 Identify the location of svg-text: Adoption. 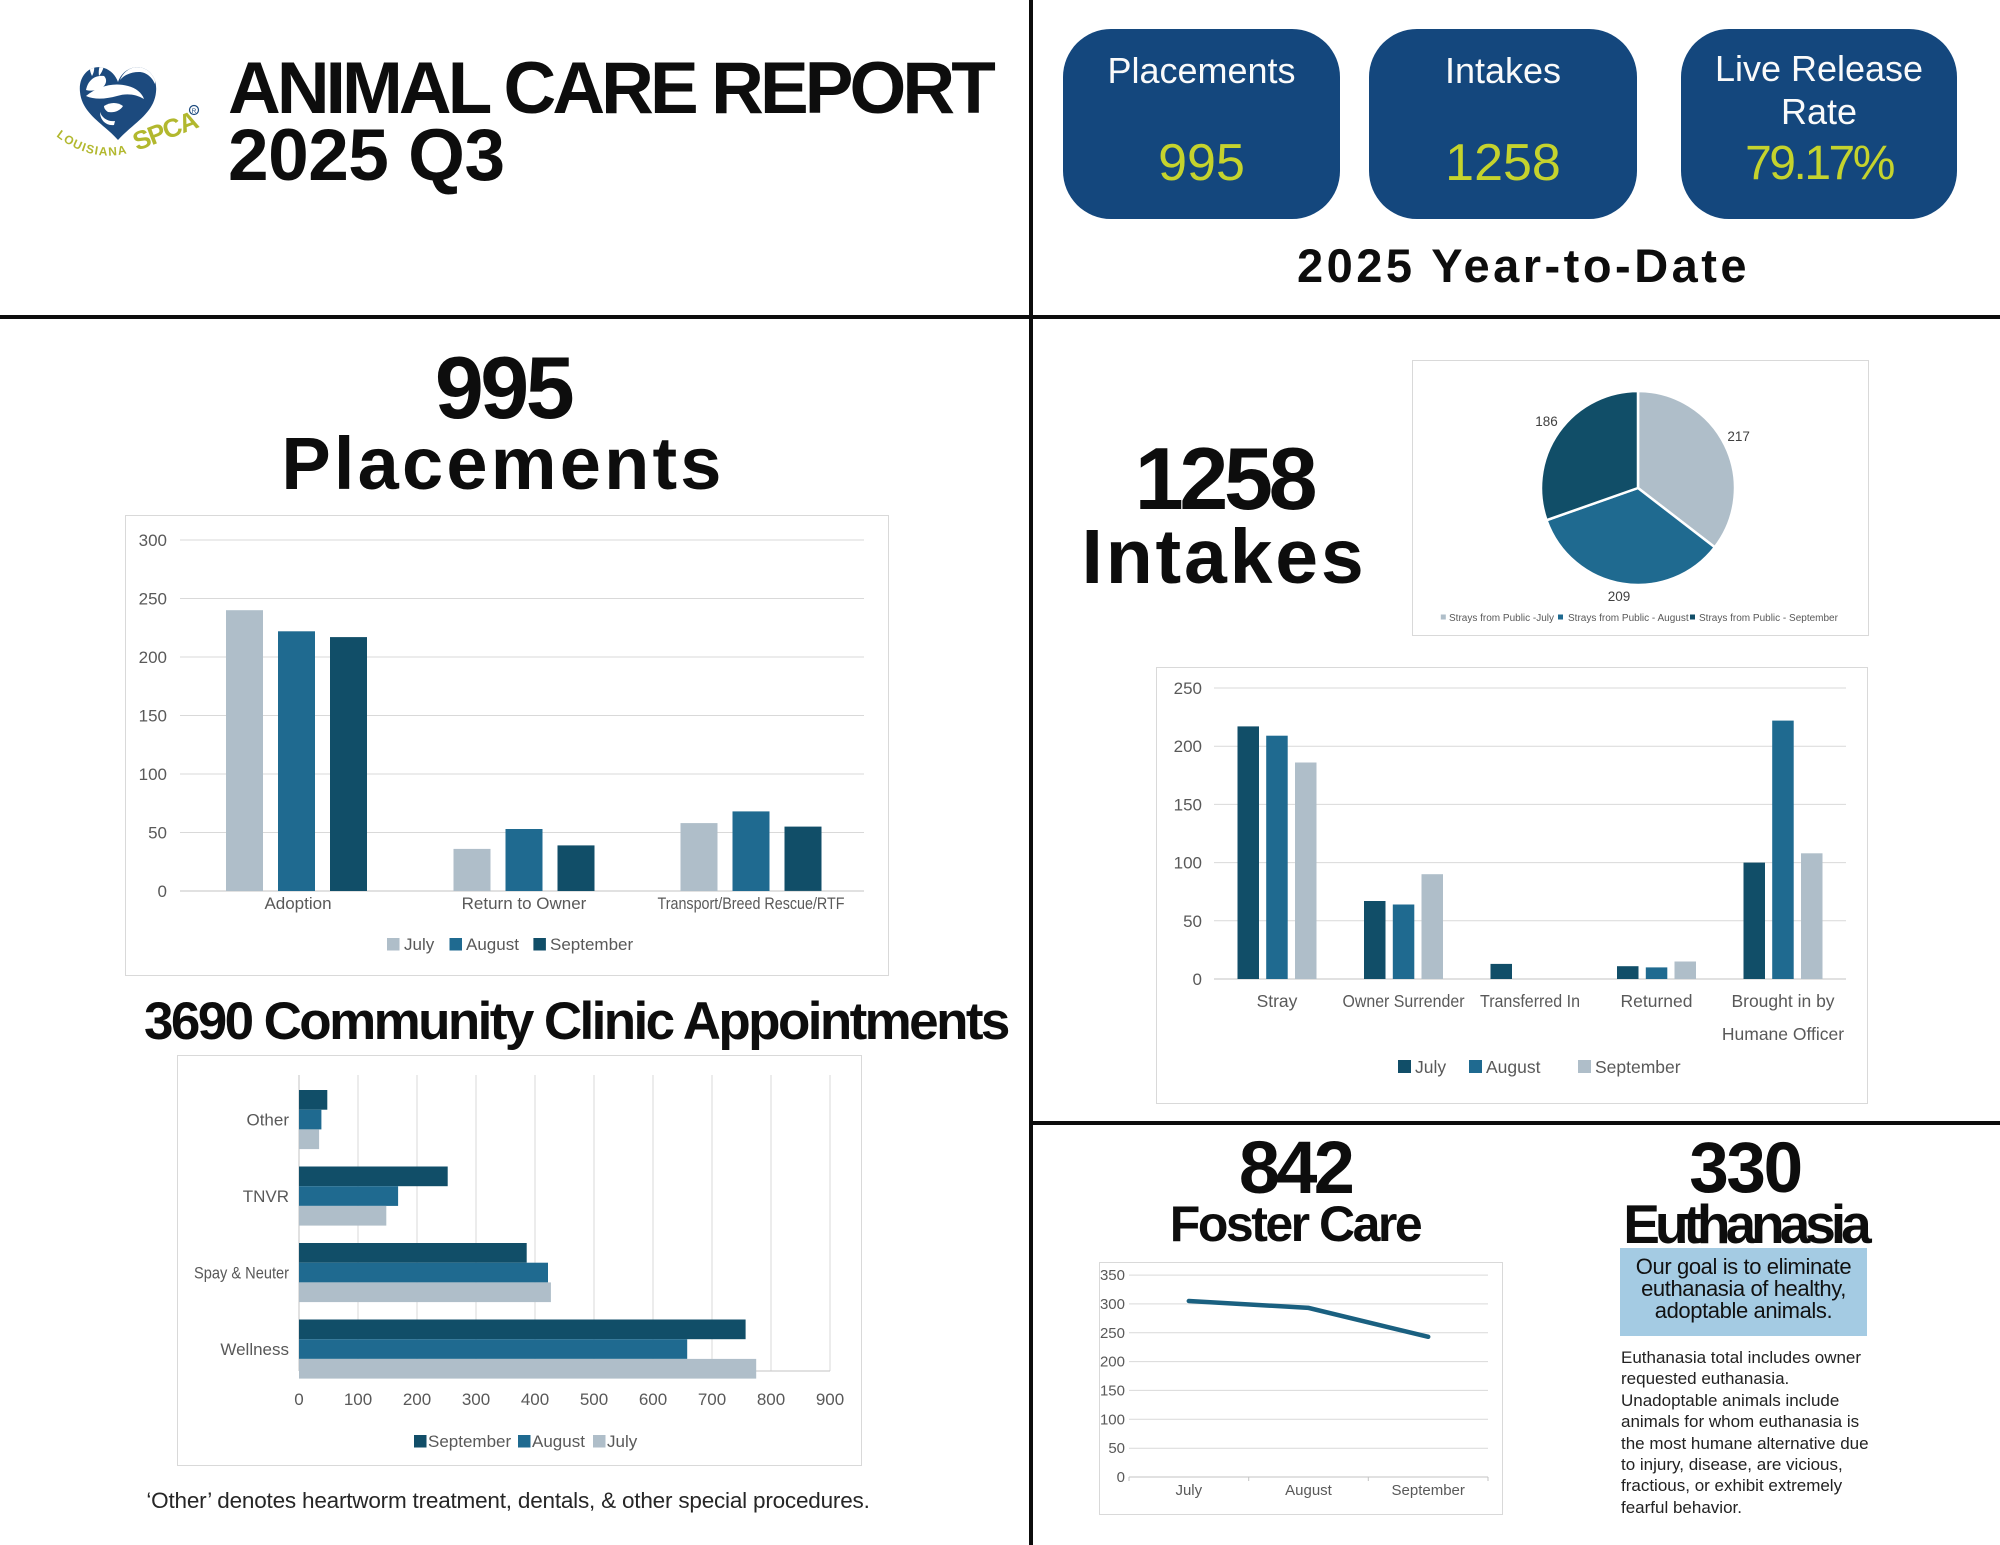
(297, 903).